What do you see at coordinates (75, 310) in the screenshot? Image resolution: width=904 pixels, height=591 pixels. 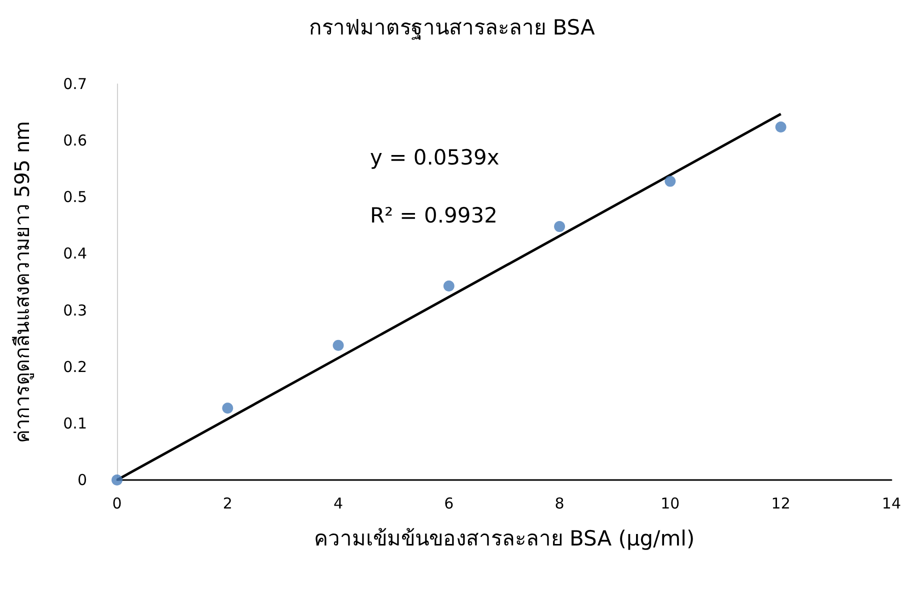 I see `y-tick-label: 0.3` at bounding box center [75, 310].